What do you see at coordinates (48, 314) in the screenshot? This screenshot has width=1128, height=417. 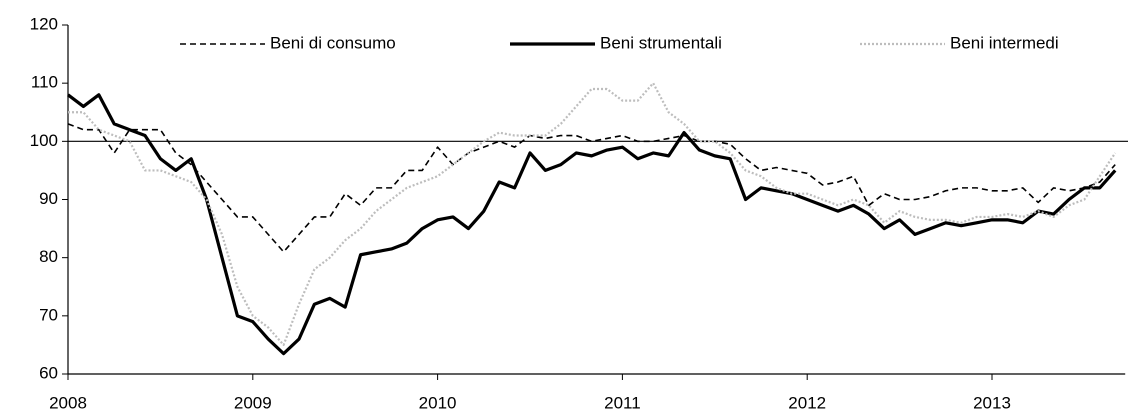 I see `y-tick-label: 70` at bounding box center [48, 314].